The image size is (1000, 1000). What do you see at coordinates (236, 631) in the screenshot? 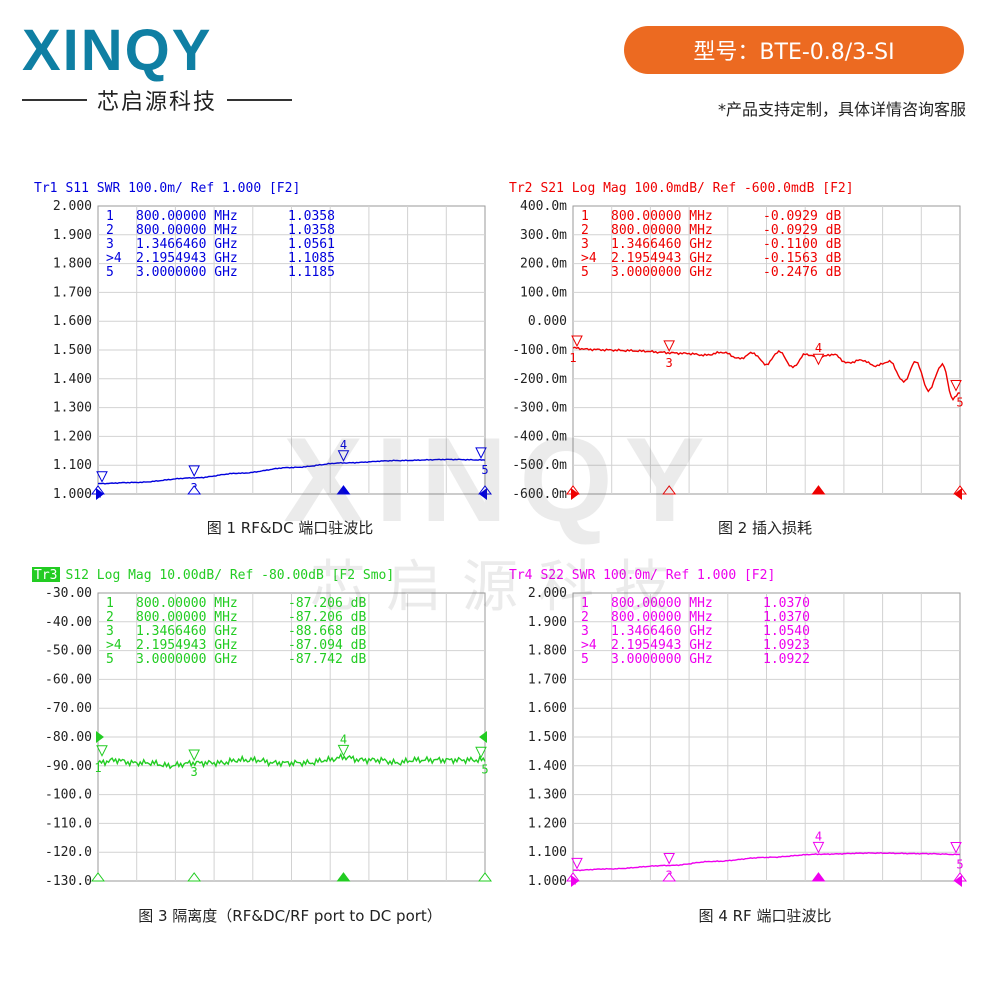
I see `marker-readout-row: 3 1.3466460 GHz -88.668 dB` at bounding box center [236, 631].